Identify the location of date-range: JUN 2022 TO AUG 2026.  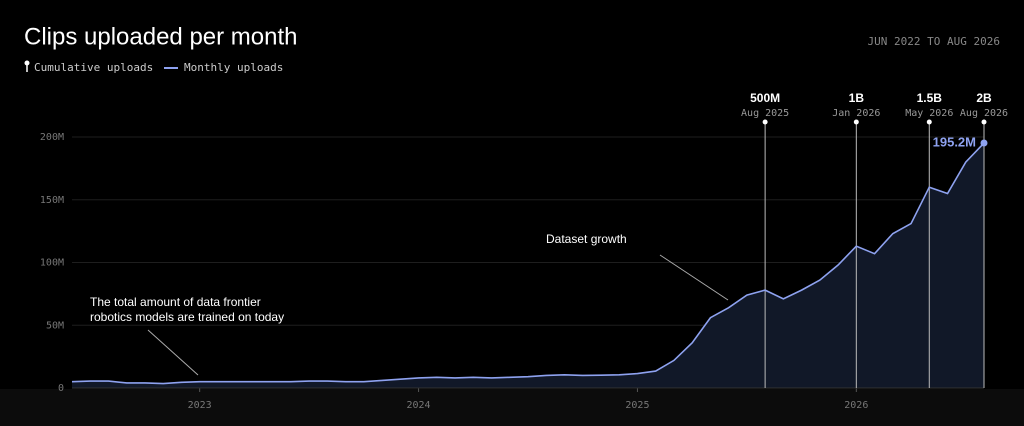
(934, 41).